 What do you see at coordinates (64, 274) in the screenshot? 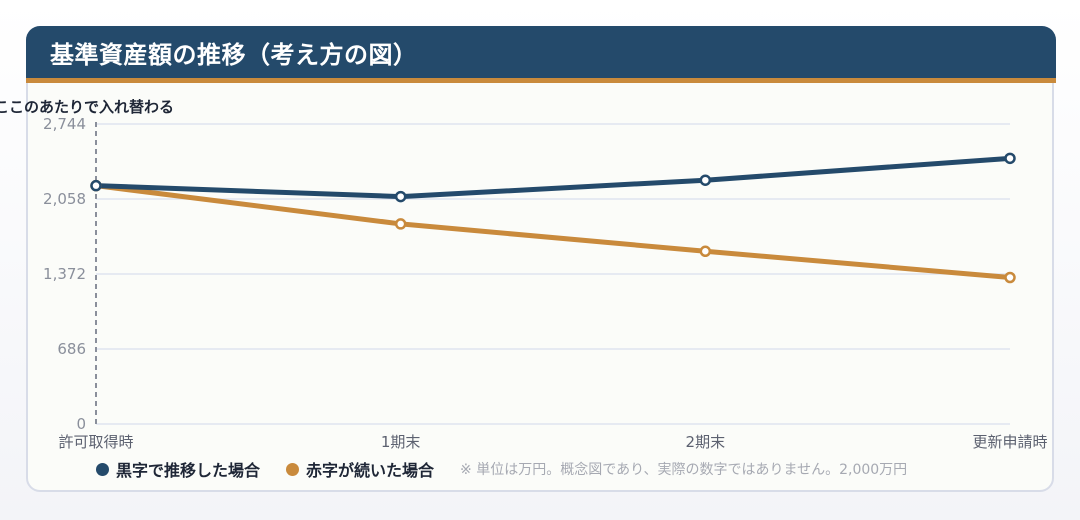
I see `y-tick-label: 1,372` at bounding box center [64, 274].